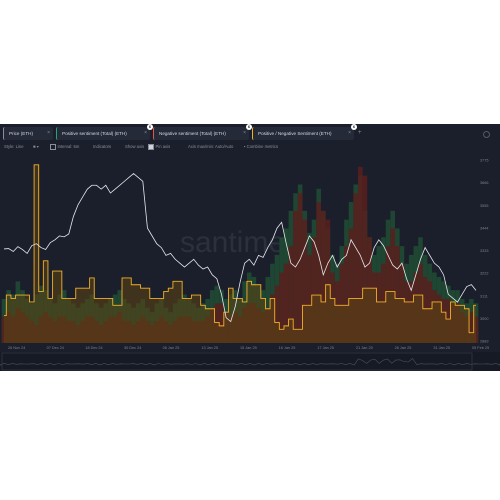  I want to click on y-tick-label: 3333, so click(484, 251).